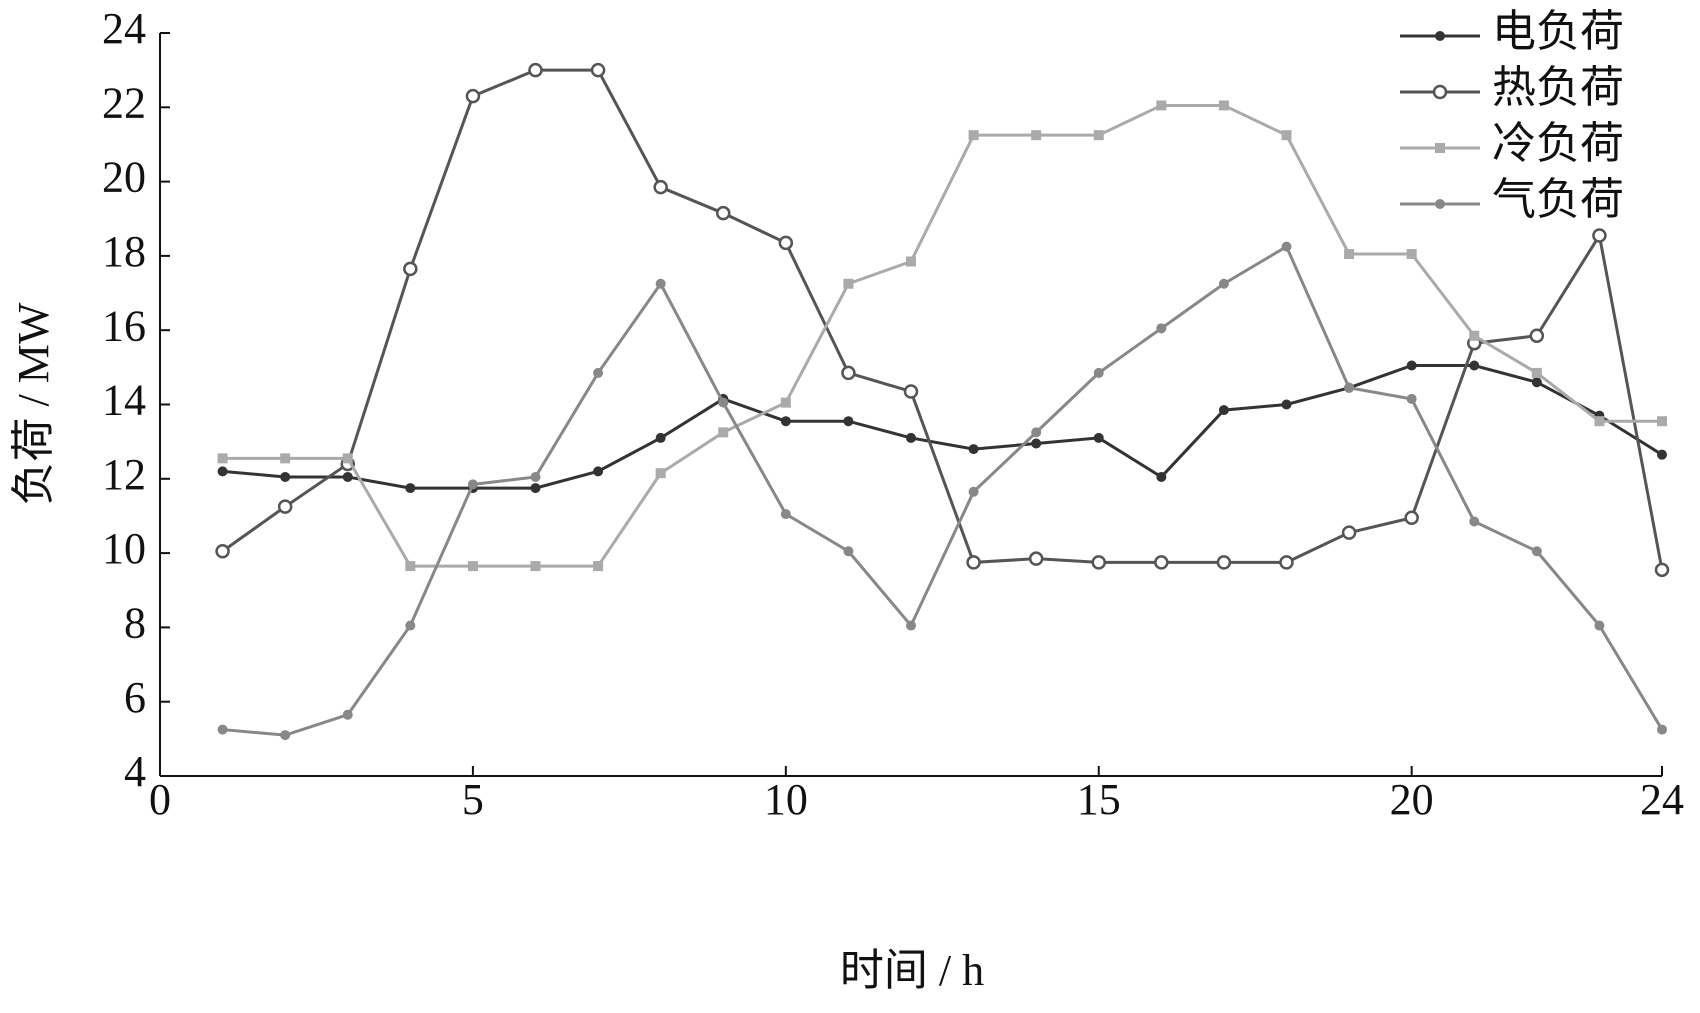  I want to click on y-tick-label: 4, so click(135, 771).